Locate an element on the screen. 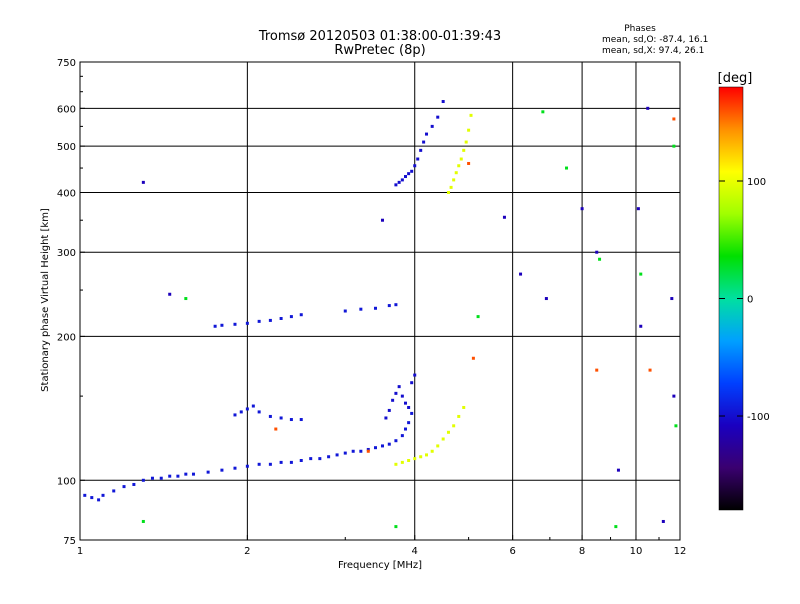 This screenshot has height=604, width=800. x-tick-label: 6 is located at coordinates (512, 551).